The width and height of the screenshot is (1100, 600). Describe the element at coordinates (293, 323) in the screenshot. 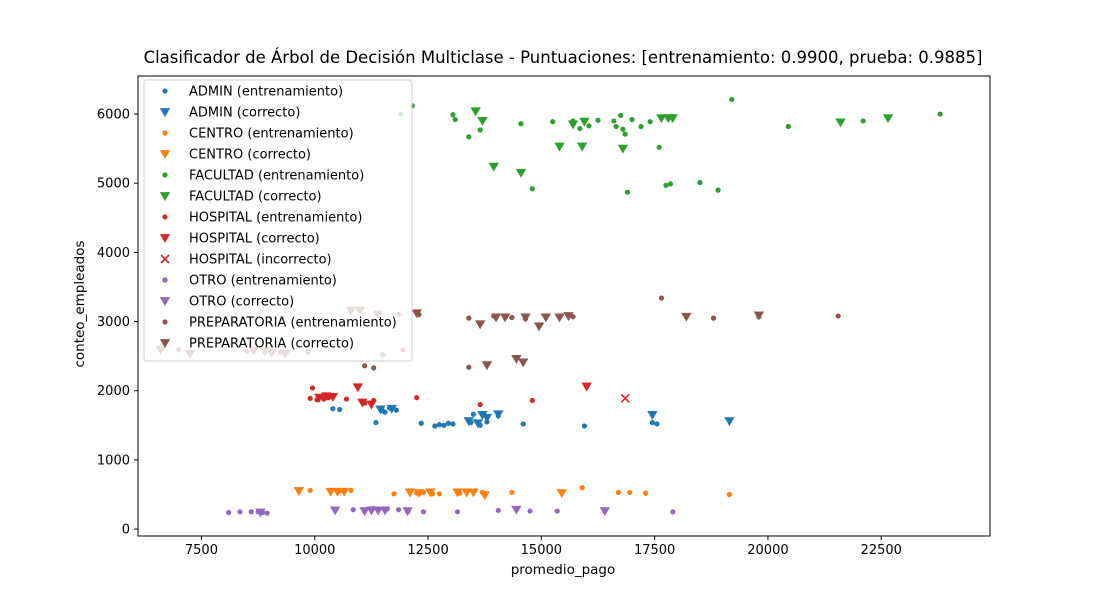

I see `legend-label: PREPARATORIA (entrenamiento)` at that location.